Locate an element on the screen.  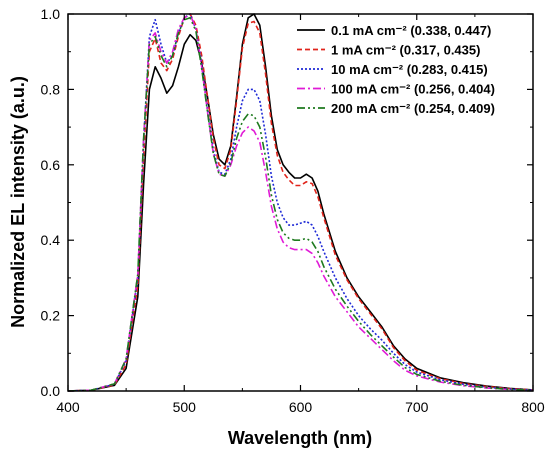
legend-label-4: 100 mA cm⁻² (0.256, 0.404) is located at coordinates (413, 89).